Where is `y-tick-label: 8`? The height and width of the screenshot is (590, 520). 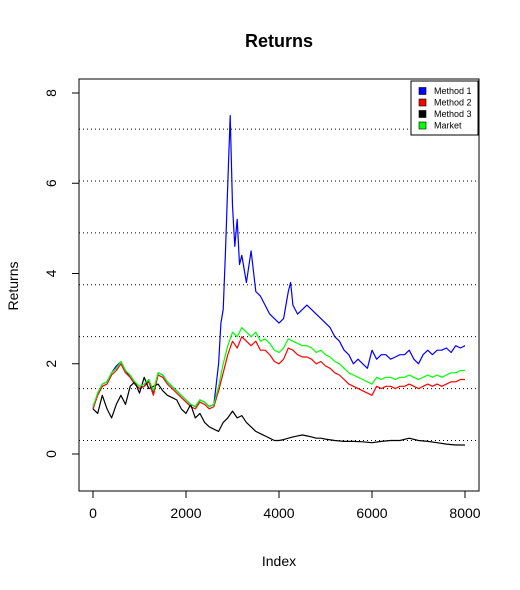 y-tick-label: 8 is located at coordinates (51, 93).